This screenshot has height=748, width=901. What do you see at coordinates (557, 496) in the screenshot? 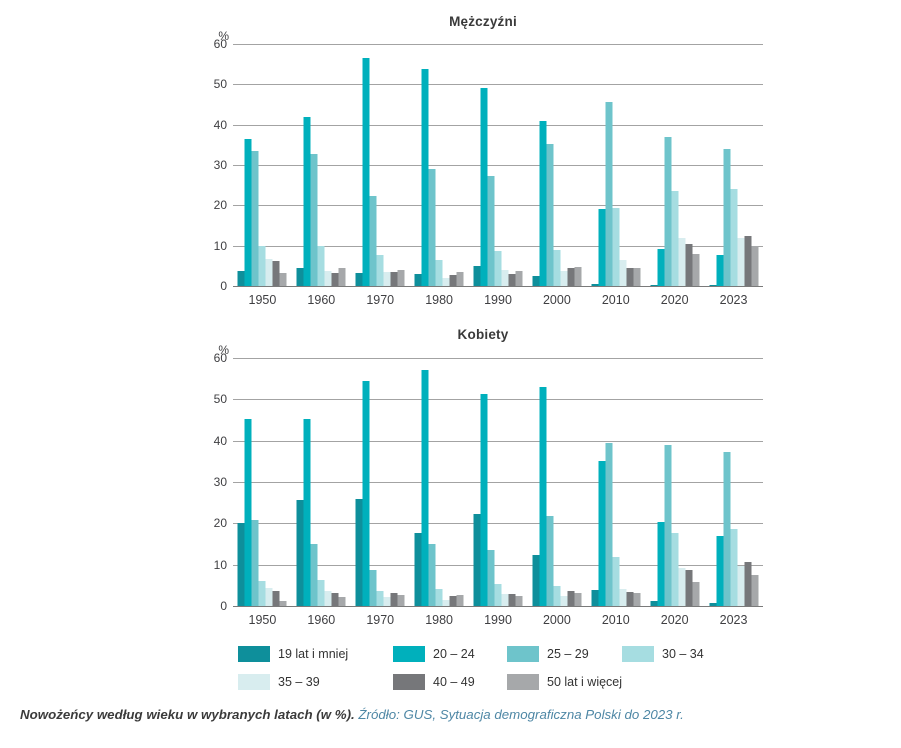
I see `bar-group-2000` at bounding box center [557, 496].